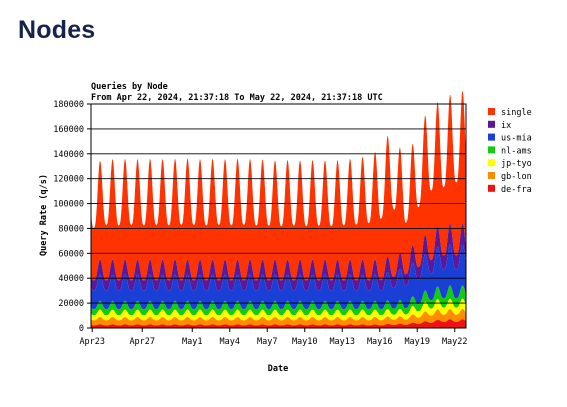 Image resolution: width=567 pixels, height=407 pixels. Describe the element at coordinates (68, 130) in the screenshot. I see `y-tick-label: 160000` at that location.